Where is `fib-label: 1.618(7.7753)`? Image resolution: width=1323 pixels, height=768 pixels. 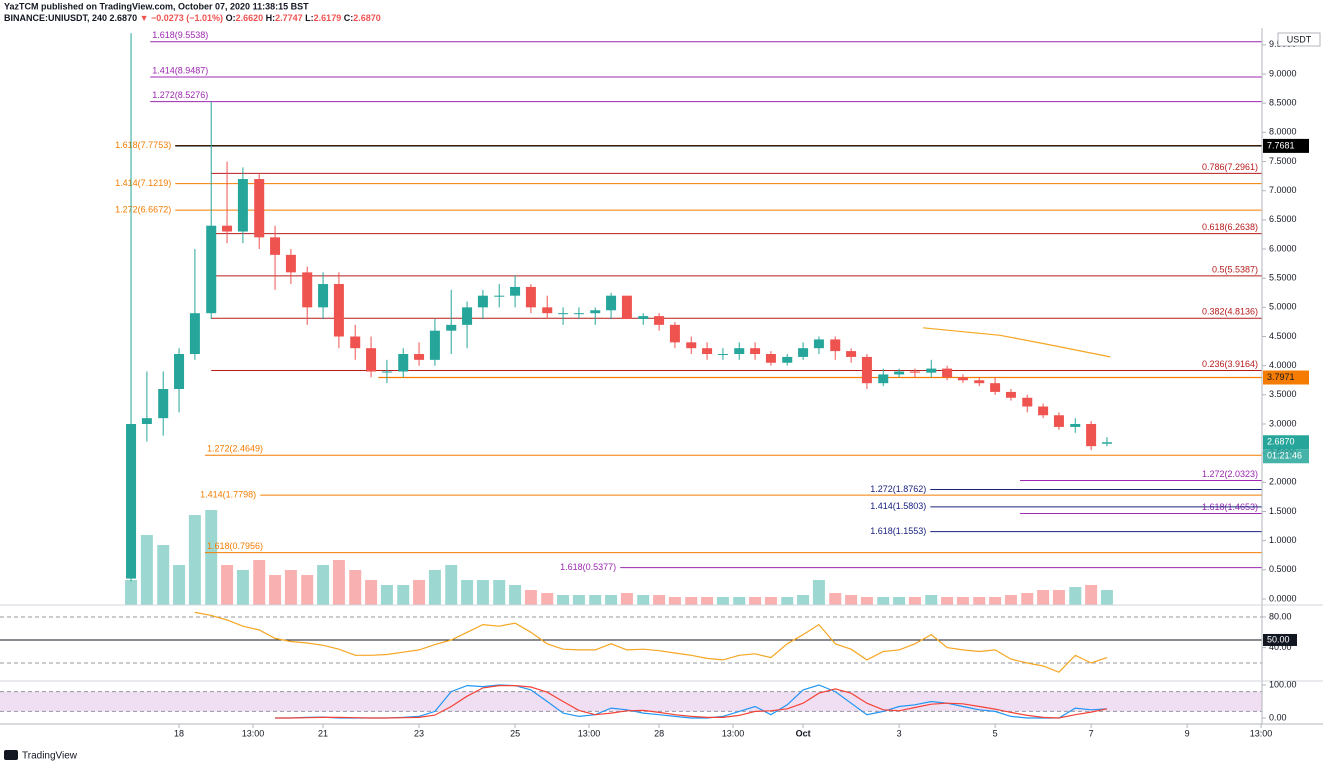 fib-label: 1.618(7.7753) is located at coordinates (143, 145).